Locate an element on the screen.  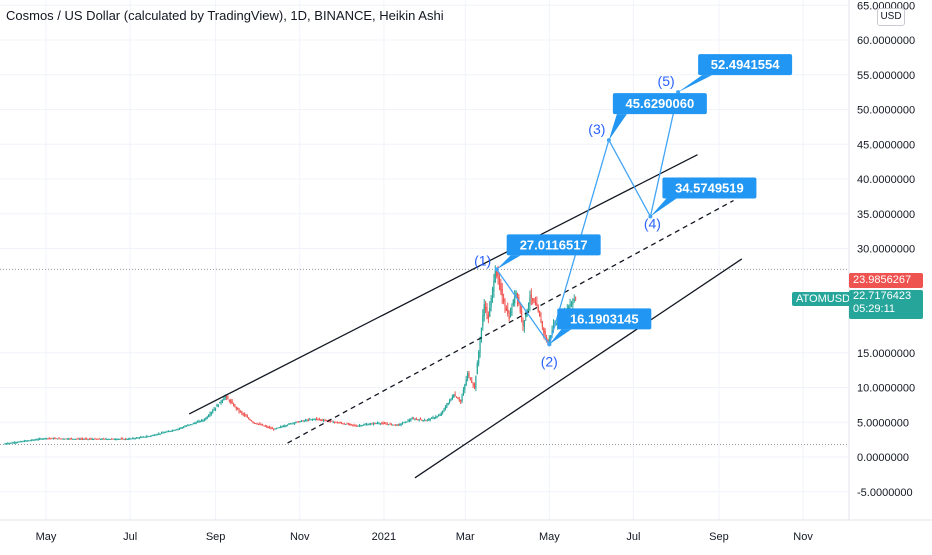
time-tick-label: May is located at coordinates (549, 537).